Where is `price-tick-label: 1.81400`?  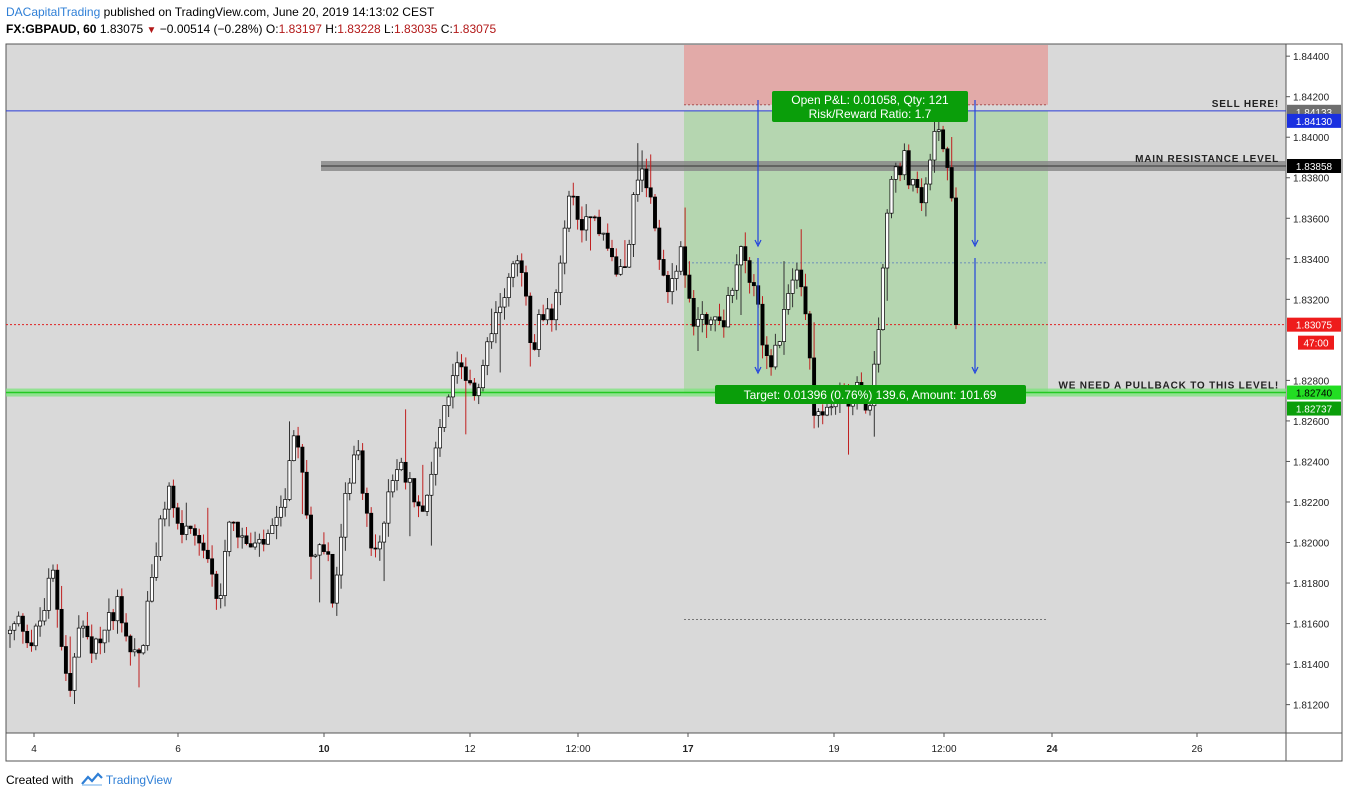
price-tick-label: 1.81400 is located at coordinates (1311, 665).